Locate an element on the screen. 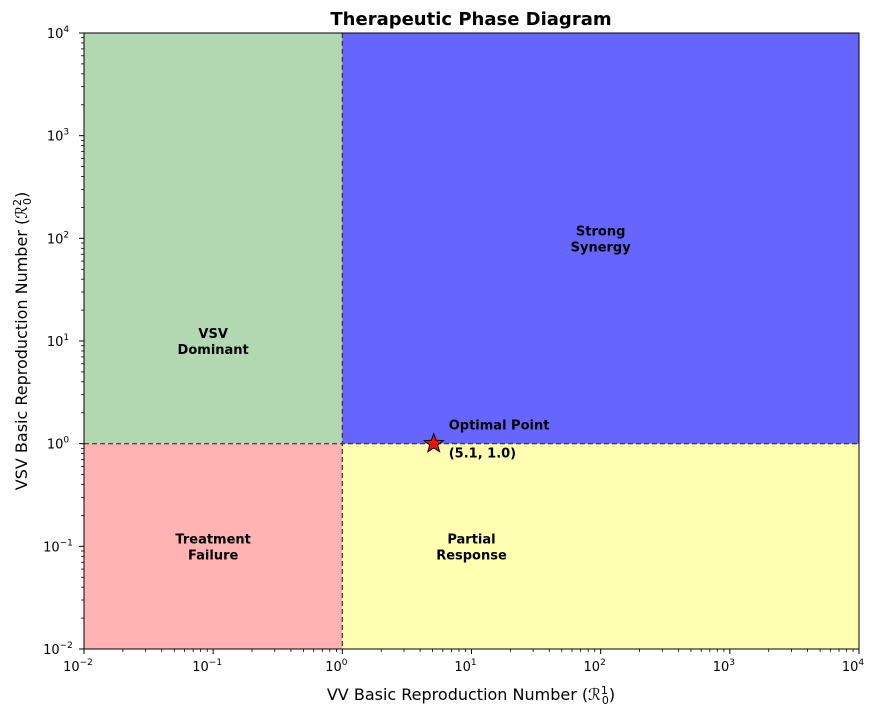 The width and height of the screenshot is (881, 718). optimal-point-star-marker is located at coordinates (433, 442).